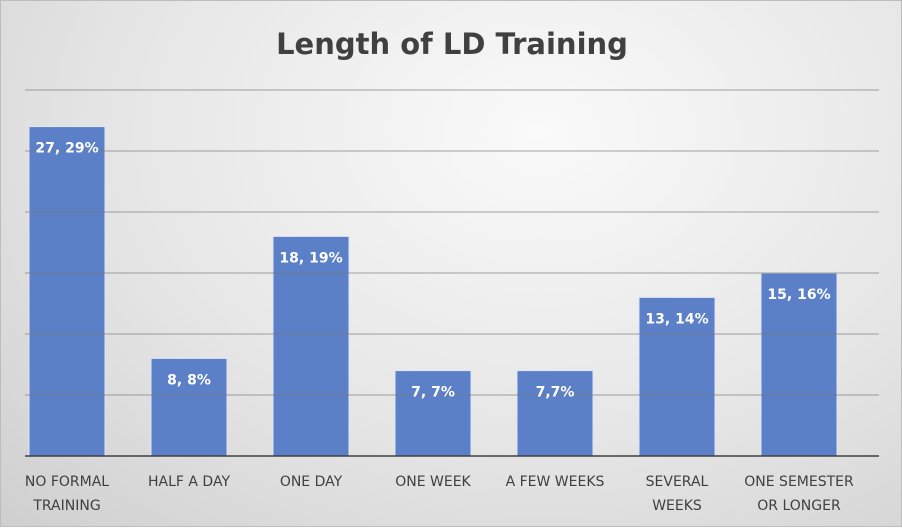 The width and height of the screenshot is (902, 528). What do you see at coordinates (676, 319) in the screenshot?
I see `data-label-5: 13, 14%` at bounding box center [676, 319].